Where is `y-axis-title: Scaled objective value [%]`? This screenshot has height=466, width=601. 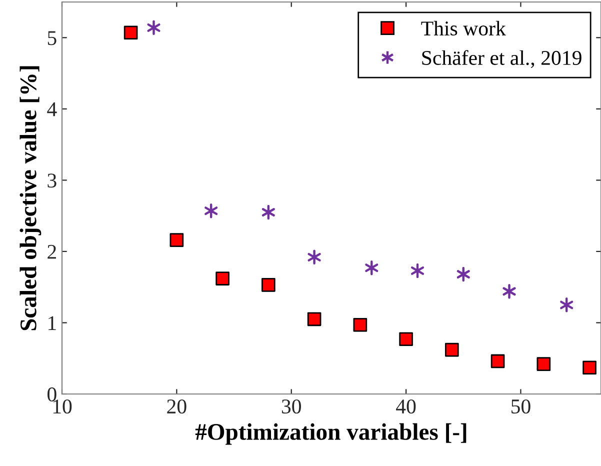 y-axis-title: Scaled objective value [%] is located at coordinates (31, 198).